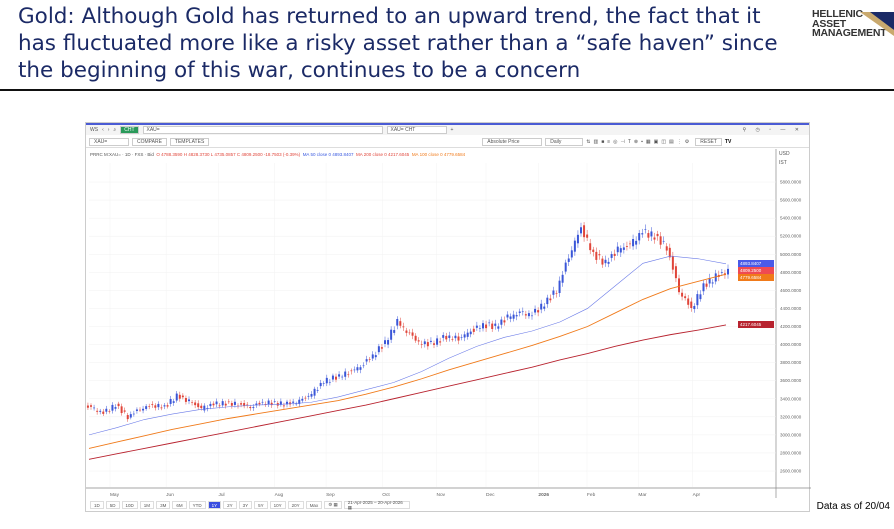 The width and height of the screenshot is (894, 529). Describe the element at coordinates (639, 141) in the screenshot. I see `drawing-tools-icons: ⇅▥■≡◎⊣T⊗▪▦▣◫▤⋮⚙` at that location.